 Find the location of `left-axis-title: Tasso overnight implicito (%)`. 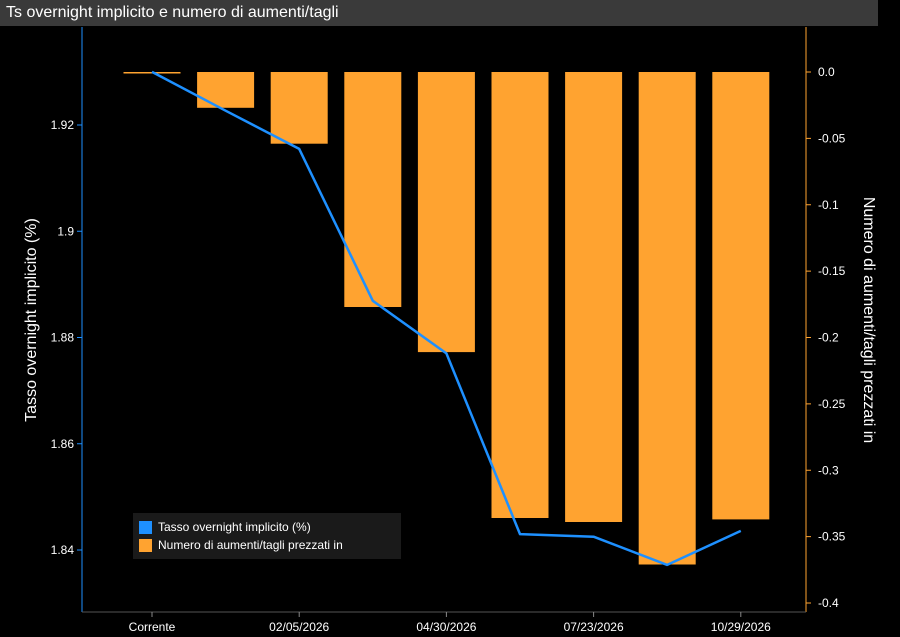

left-axis-title: Tasso overnight implicito (%) is located at coordinates (31, 320).